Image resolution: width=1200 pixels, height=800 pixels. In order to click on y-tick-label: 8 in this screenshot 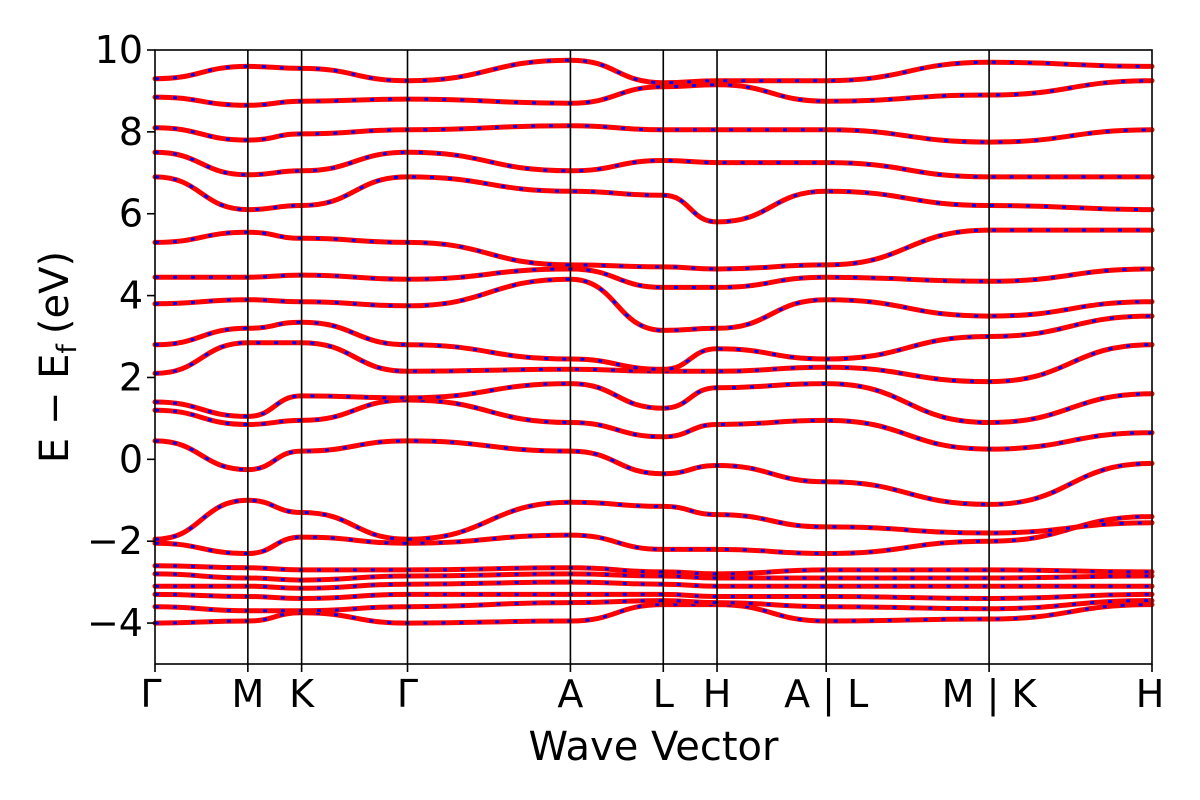, I will do `click(131, 132)`.